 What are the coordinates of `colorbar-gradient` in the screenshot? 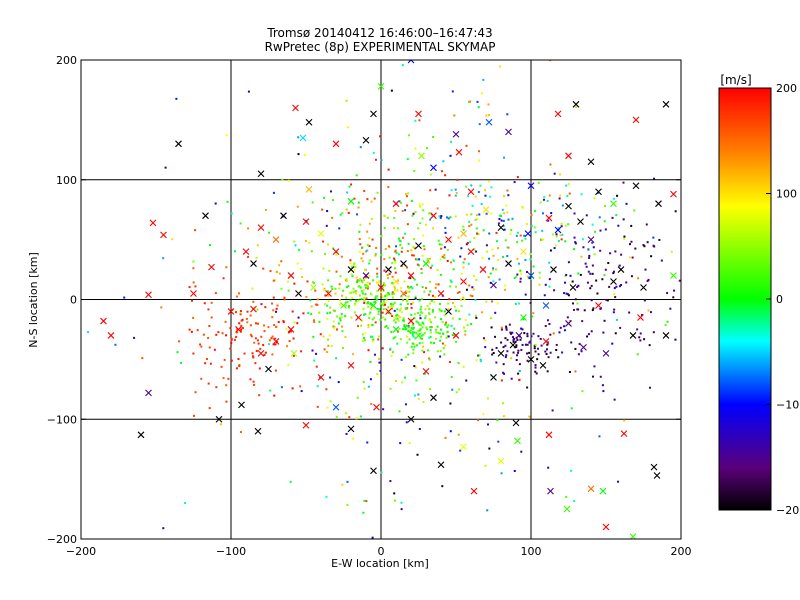 It's located at (745, 299).